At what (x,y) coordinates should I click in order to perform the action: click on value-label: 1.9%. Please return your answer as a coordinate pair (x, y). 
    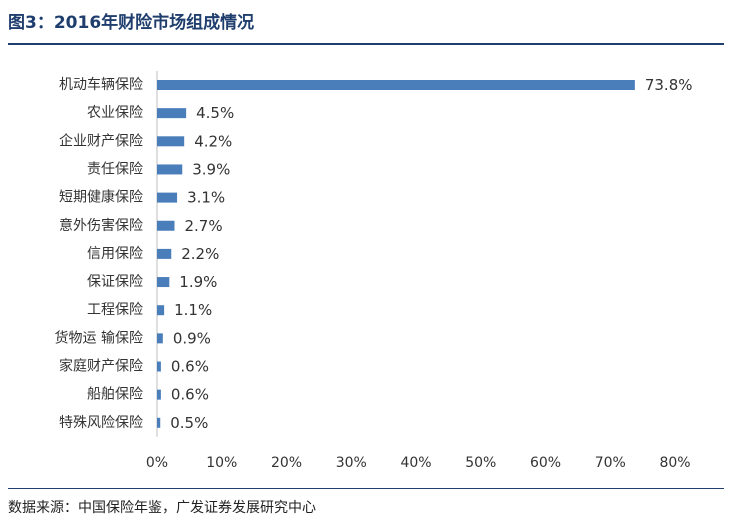
    Looking at the image, I should click on (198, 282).